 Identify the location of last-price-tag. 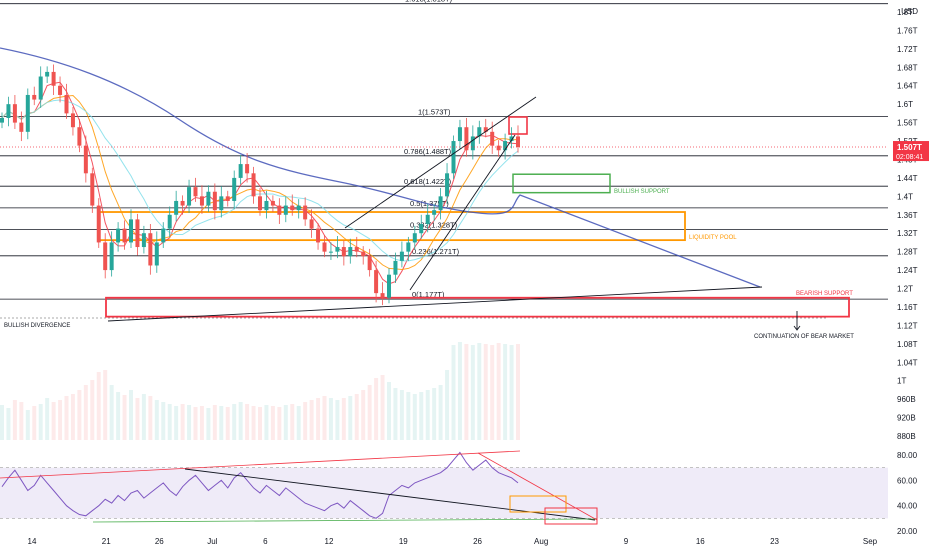
(911, 151).